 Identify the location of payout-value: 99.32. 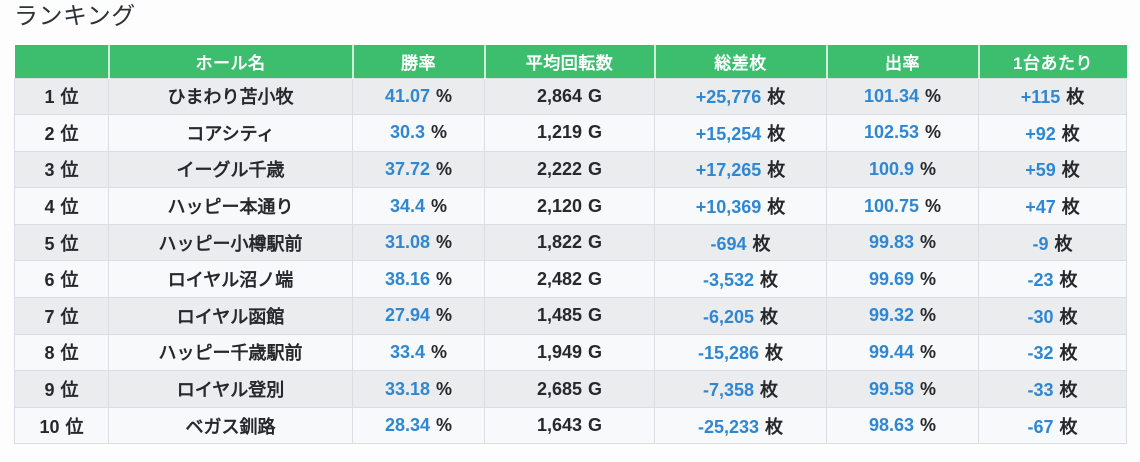
(891, 315).